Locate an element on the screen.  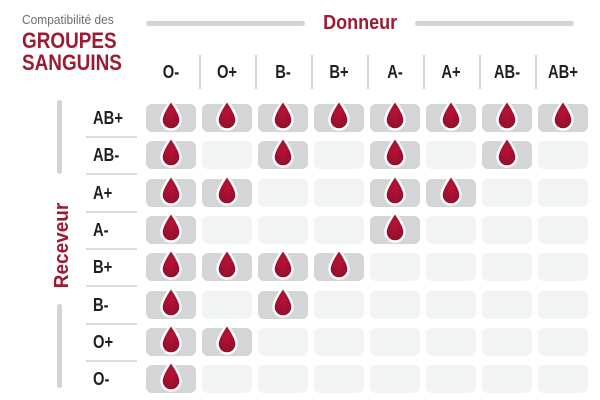
cell-O+-from-AB+ is located at coordinates (563, 342).